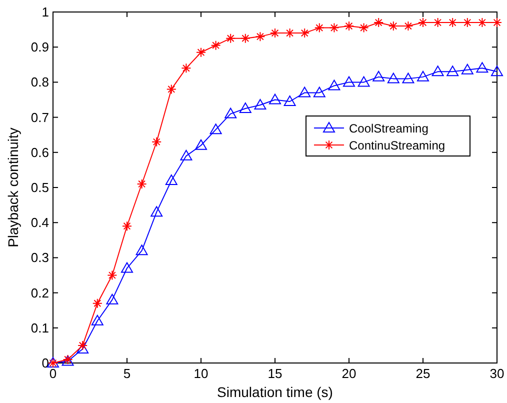  I want to click on y-tick-label: 0.4, so click(39, 222).